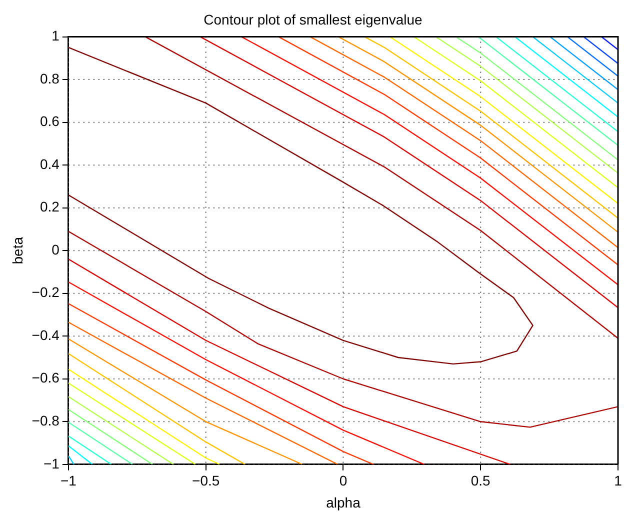 The height and width of the screenshot is (522, 640). Describe the element at coordinates (46, 334) in the screenshot. I see `y-tick-label: −0.4` at that location.